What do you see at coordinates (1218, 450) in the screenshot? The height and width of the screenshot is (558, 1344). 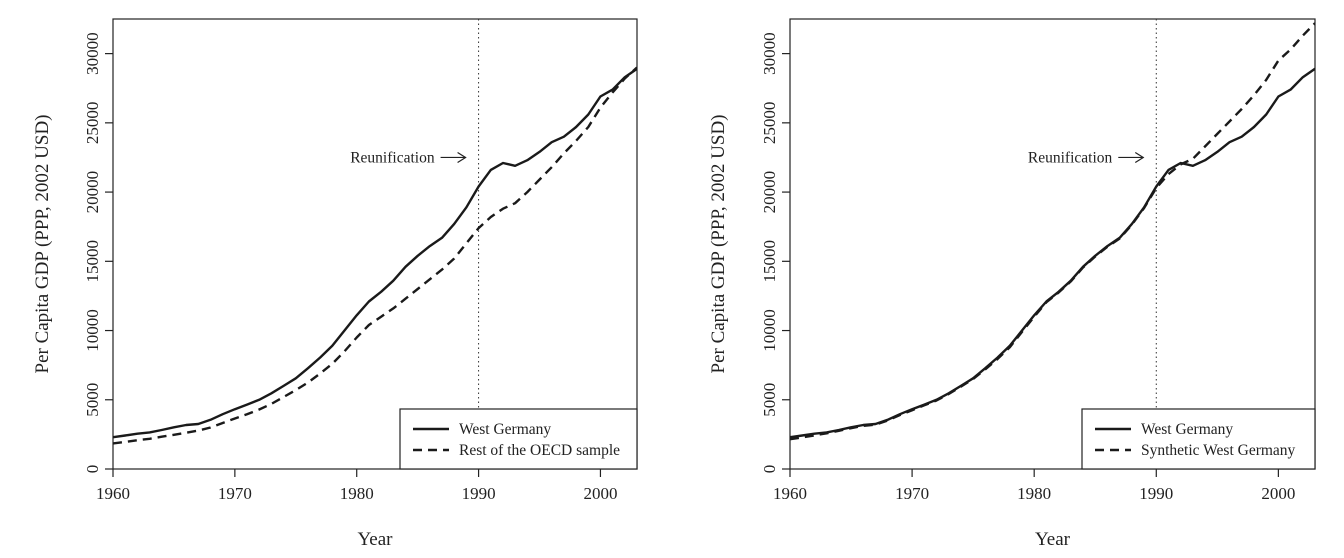 I see `legend-label: Synthetic West Germany` at bounding box center [1218, 450].